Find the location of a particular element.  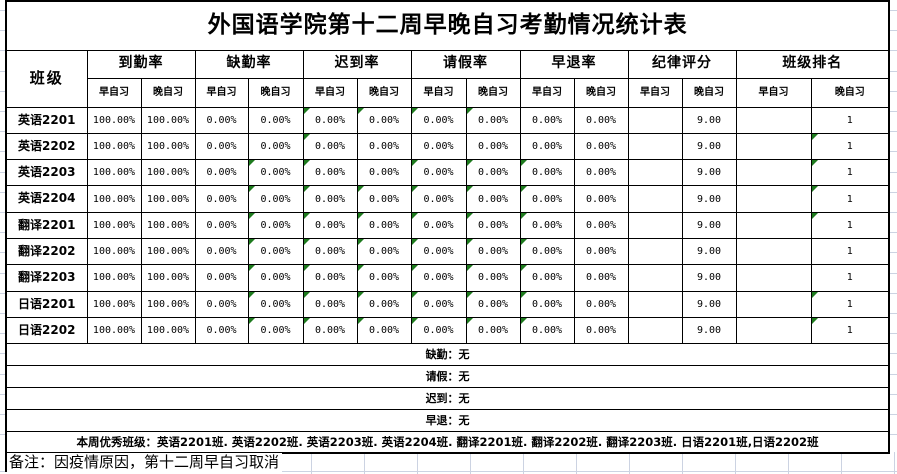

summary-cell: 早退：无 is located at coordinates (447, 421).